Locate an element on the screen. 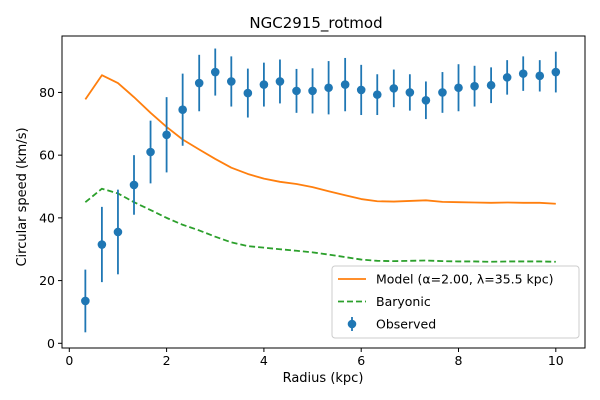 This screenshot has width=600, height=400. x-tick-label: 2 is located at coordinates (167, 360).